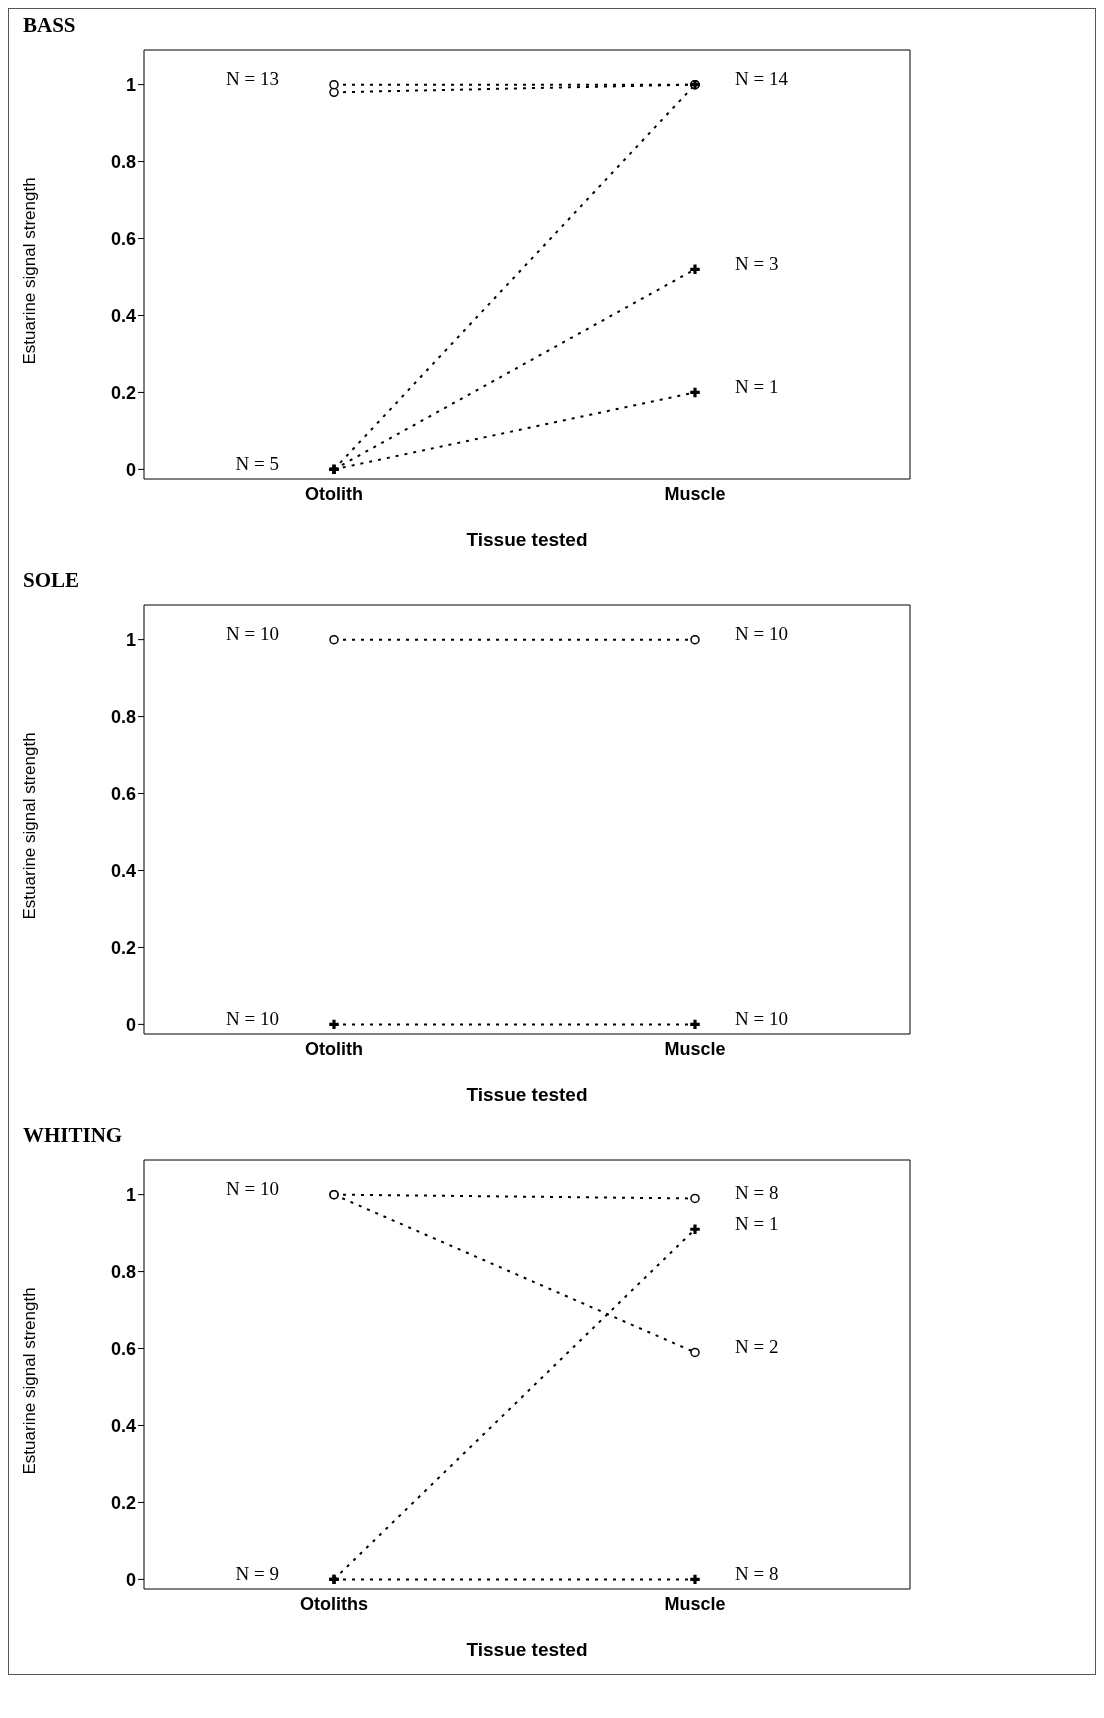 The width and height of the screenshot is (1104, 1718). Describe the element at coordinates (51, 580) in the screenshot. I see `chart-title: SOLE` at that location.